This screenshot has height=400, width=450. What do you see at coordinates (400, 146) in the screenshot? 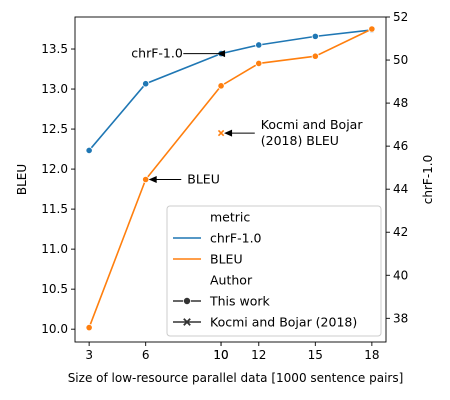
I see `y-right-tick-label: 46` at bounding box center [400, 146].